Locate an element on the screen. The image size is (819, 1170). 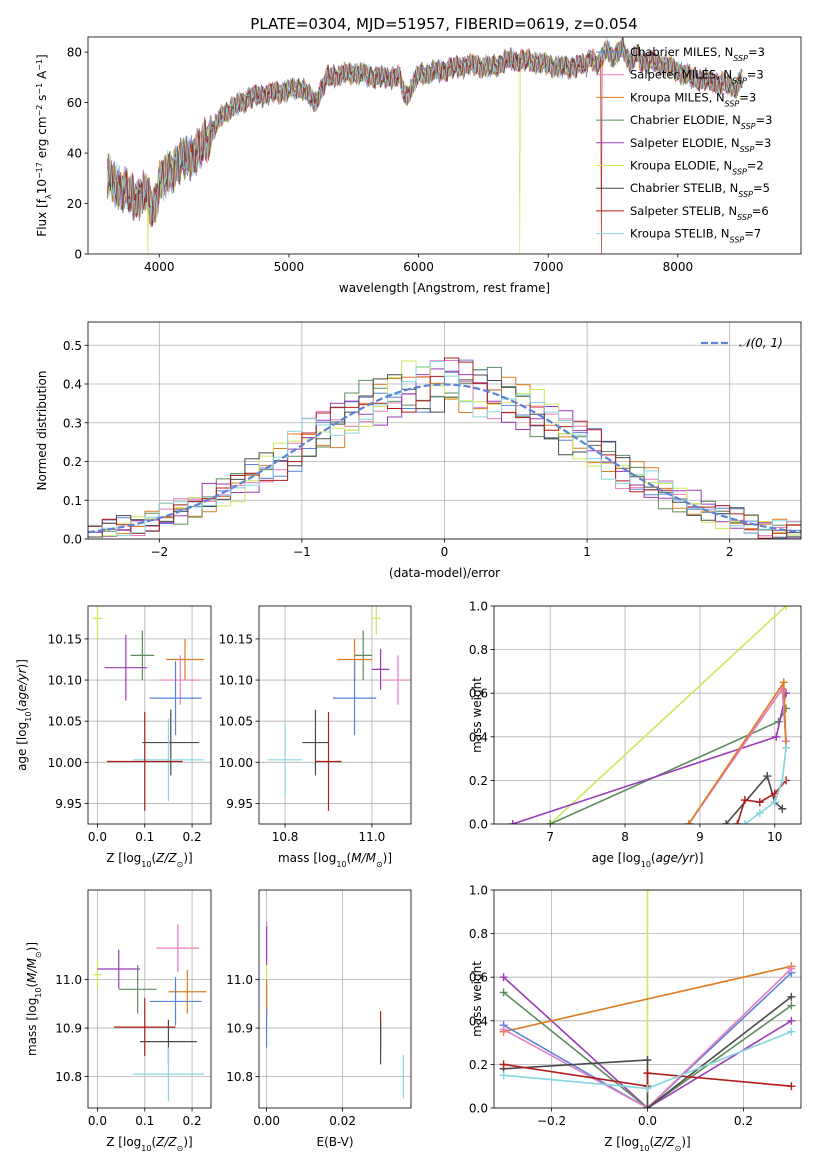
x-axis-label: E(B-V) is located at coordinates (334, 1142).